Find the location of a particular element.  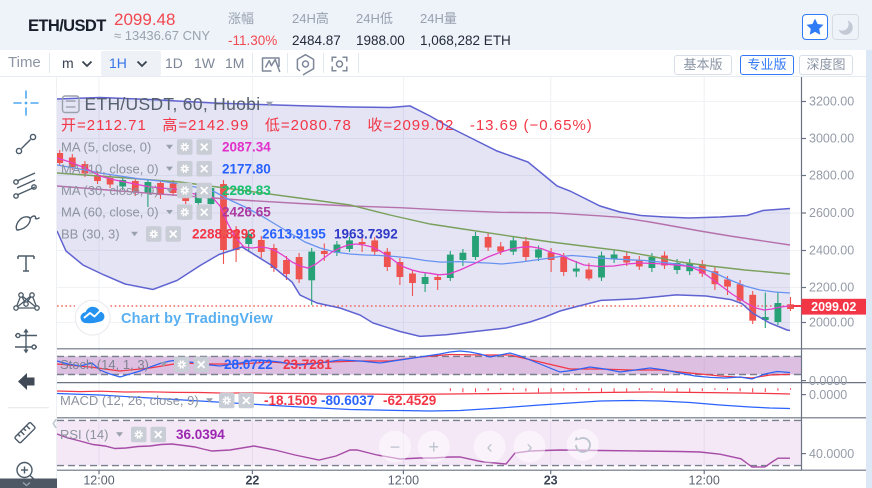

svg-text: RSI (14) is located at coordinates (84, 434).